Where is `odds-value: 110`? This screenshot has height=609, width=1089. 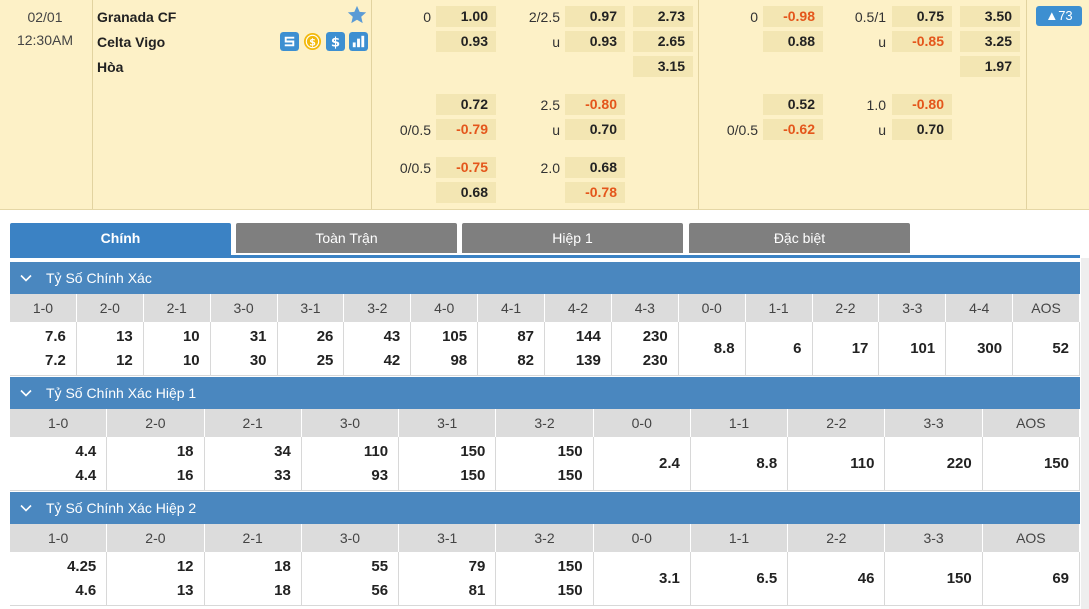
odds-value: 110 is located at coordinates (862, 463).